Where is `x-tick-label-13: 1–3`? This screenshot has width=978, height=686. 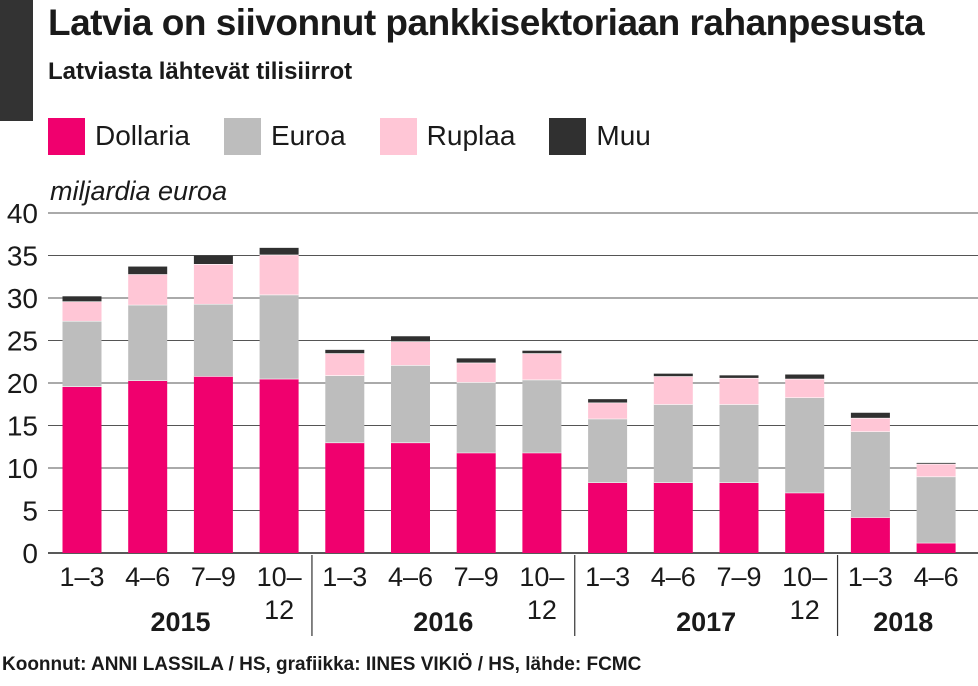
x-tick-label-13: 1–3 is located at coordinates (870, 577).